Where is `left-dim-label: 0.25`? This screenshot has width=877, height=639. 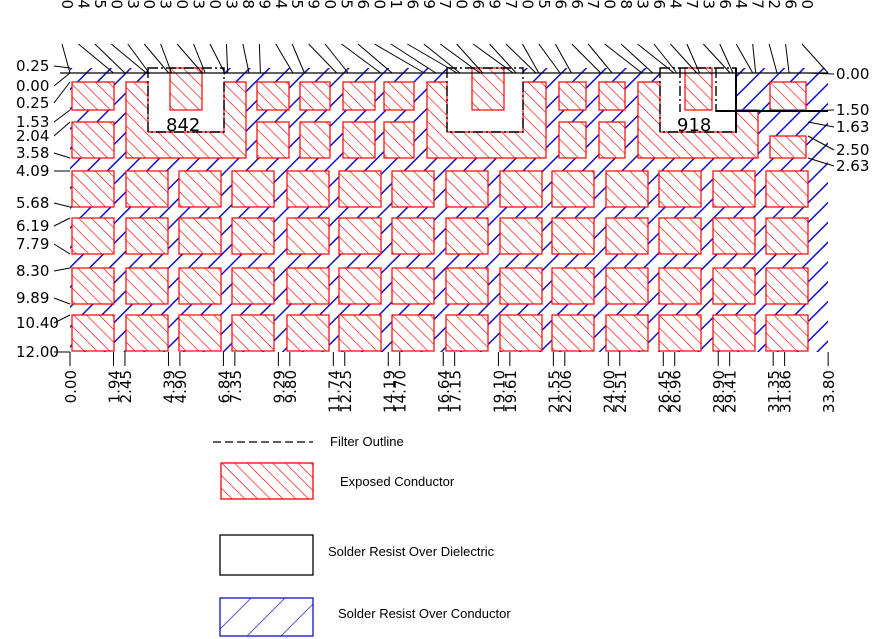
left-dim-label: 0.25 is located at coordinates (32, 66).